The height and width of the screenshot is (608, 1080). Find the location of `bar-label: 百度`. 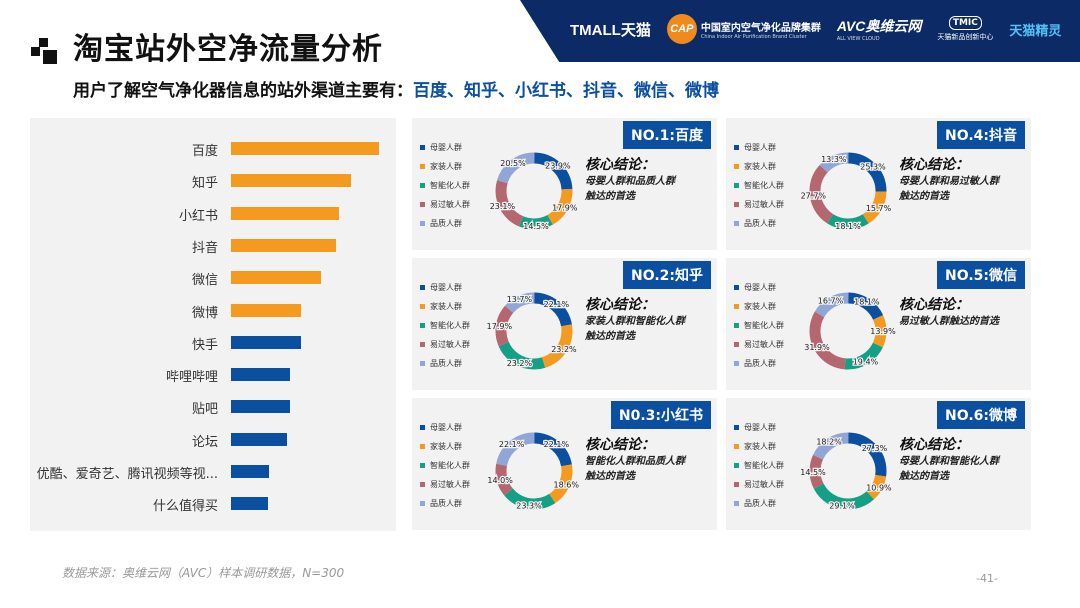

bar-label: 百度 is located at coordinates (204, 151).